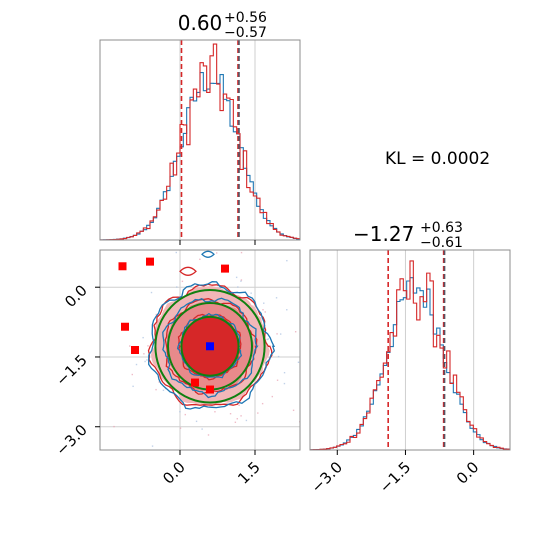 The width and height of the screenshot is (550, 554). Describe the element at coordinates (245, 18) in the screenshot. I see `title-plus: +0.56` at that location.